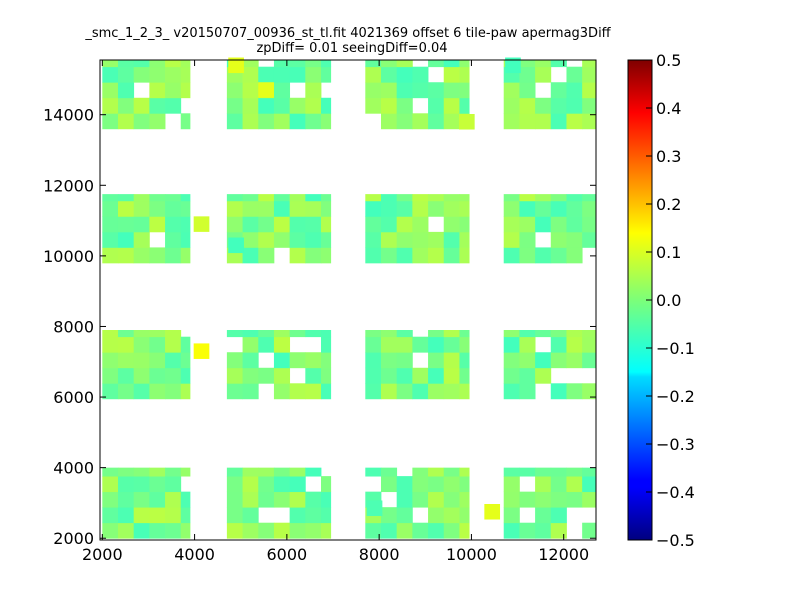  What do you see at coordinates (73, 468) in the screenshot?
I see `y-tick-label: 4000` at bounding box center [73, 468].